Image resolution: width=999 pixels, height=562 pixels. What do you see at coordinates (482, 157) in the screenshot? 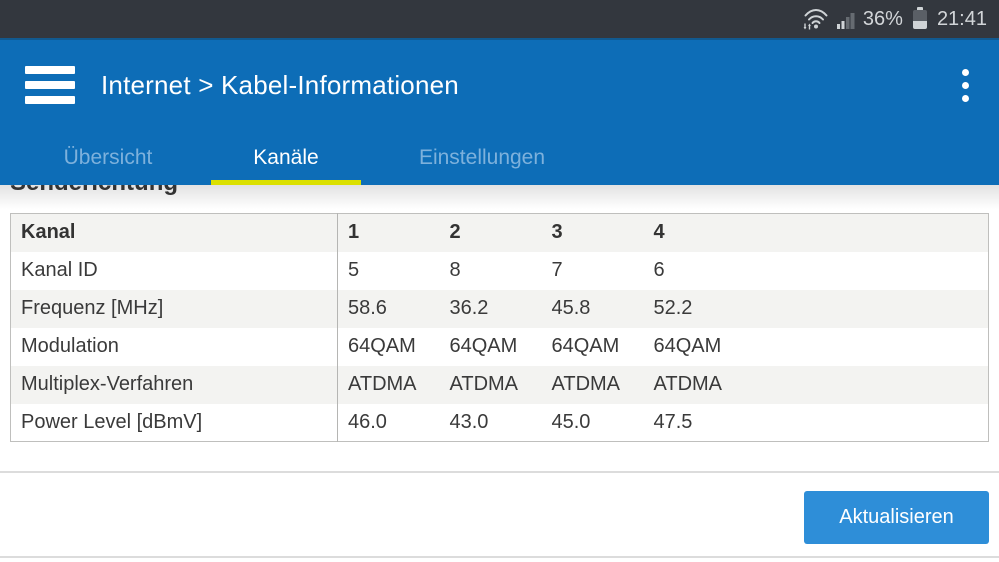
I see `tab-einstellungen: Einstellungen` at bounding box center [482, 157].